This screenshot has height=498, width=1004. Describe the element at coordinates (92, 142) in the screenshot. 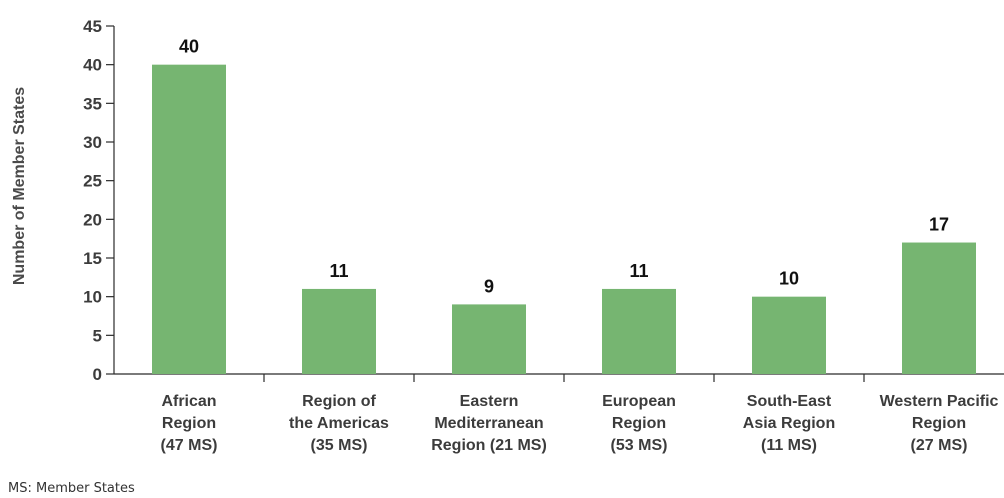

I see `y-tick-label: 30` at that location.